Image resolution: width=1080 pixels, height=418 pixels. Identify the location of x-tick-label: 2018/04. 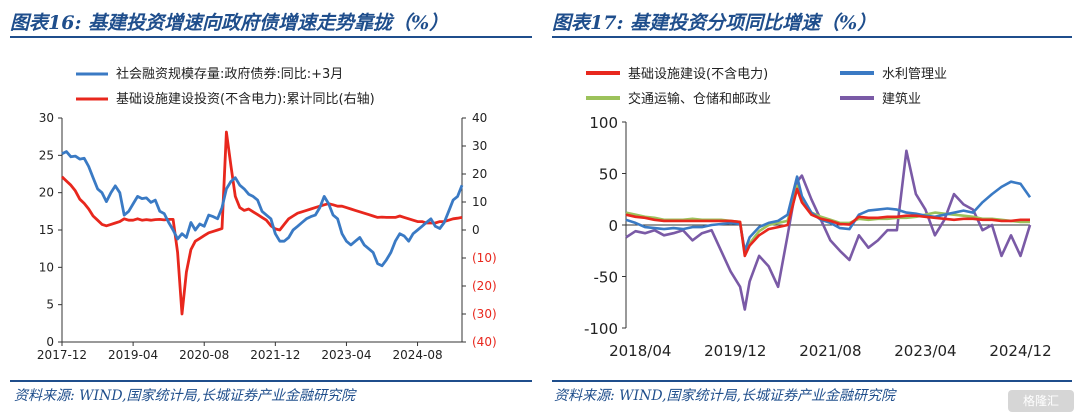
(640, 351).